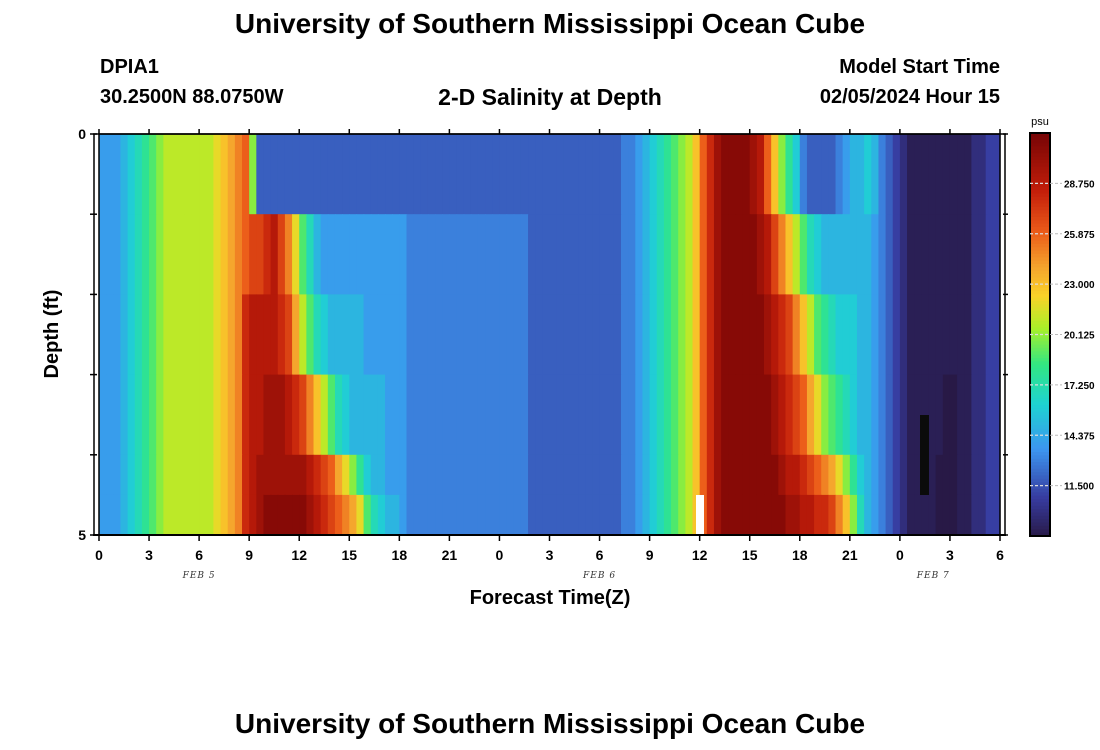  I want to click on missing-data-cell, so click(700, 515).